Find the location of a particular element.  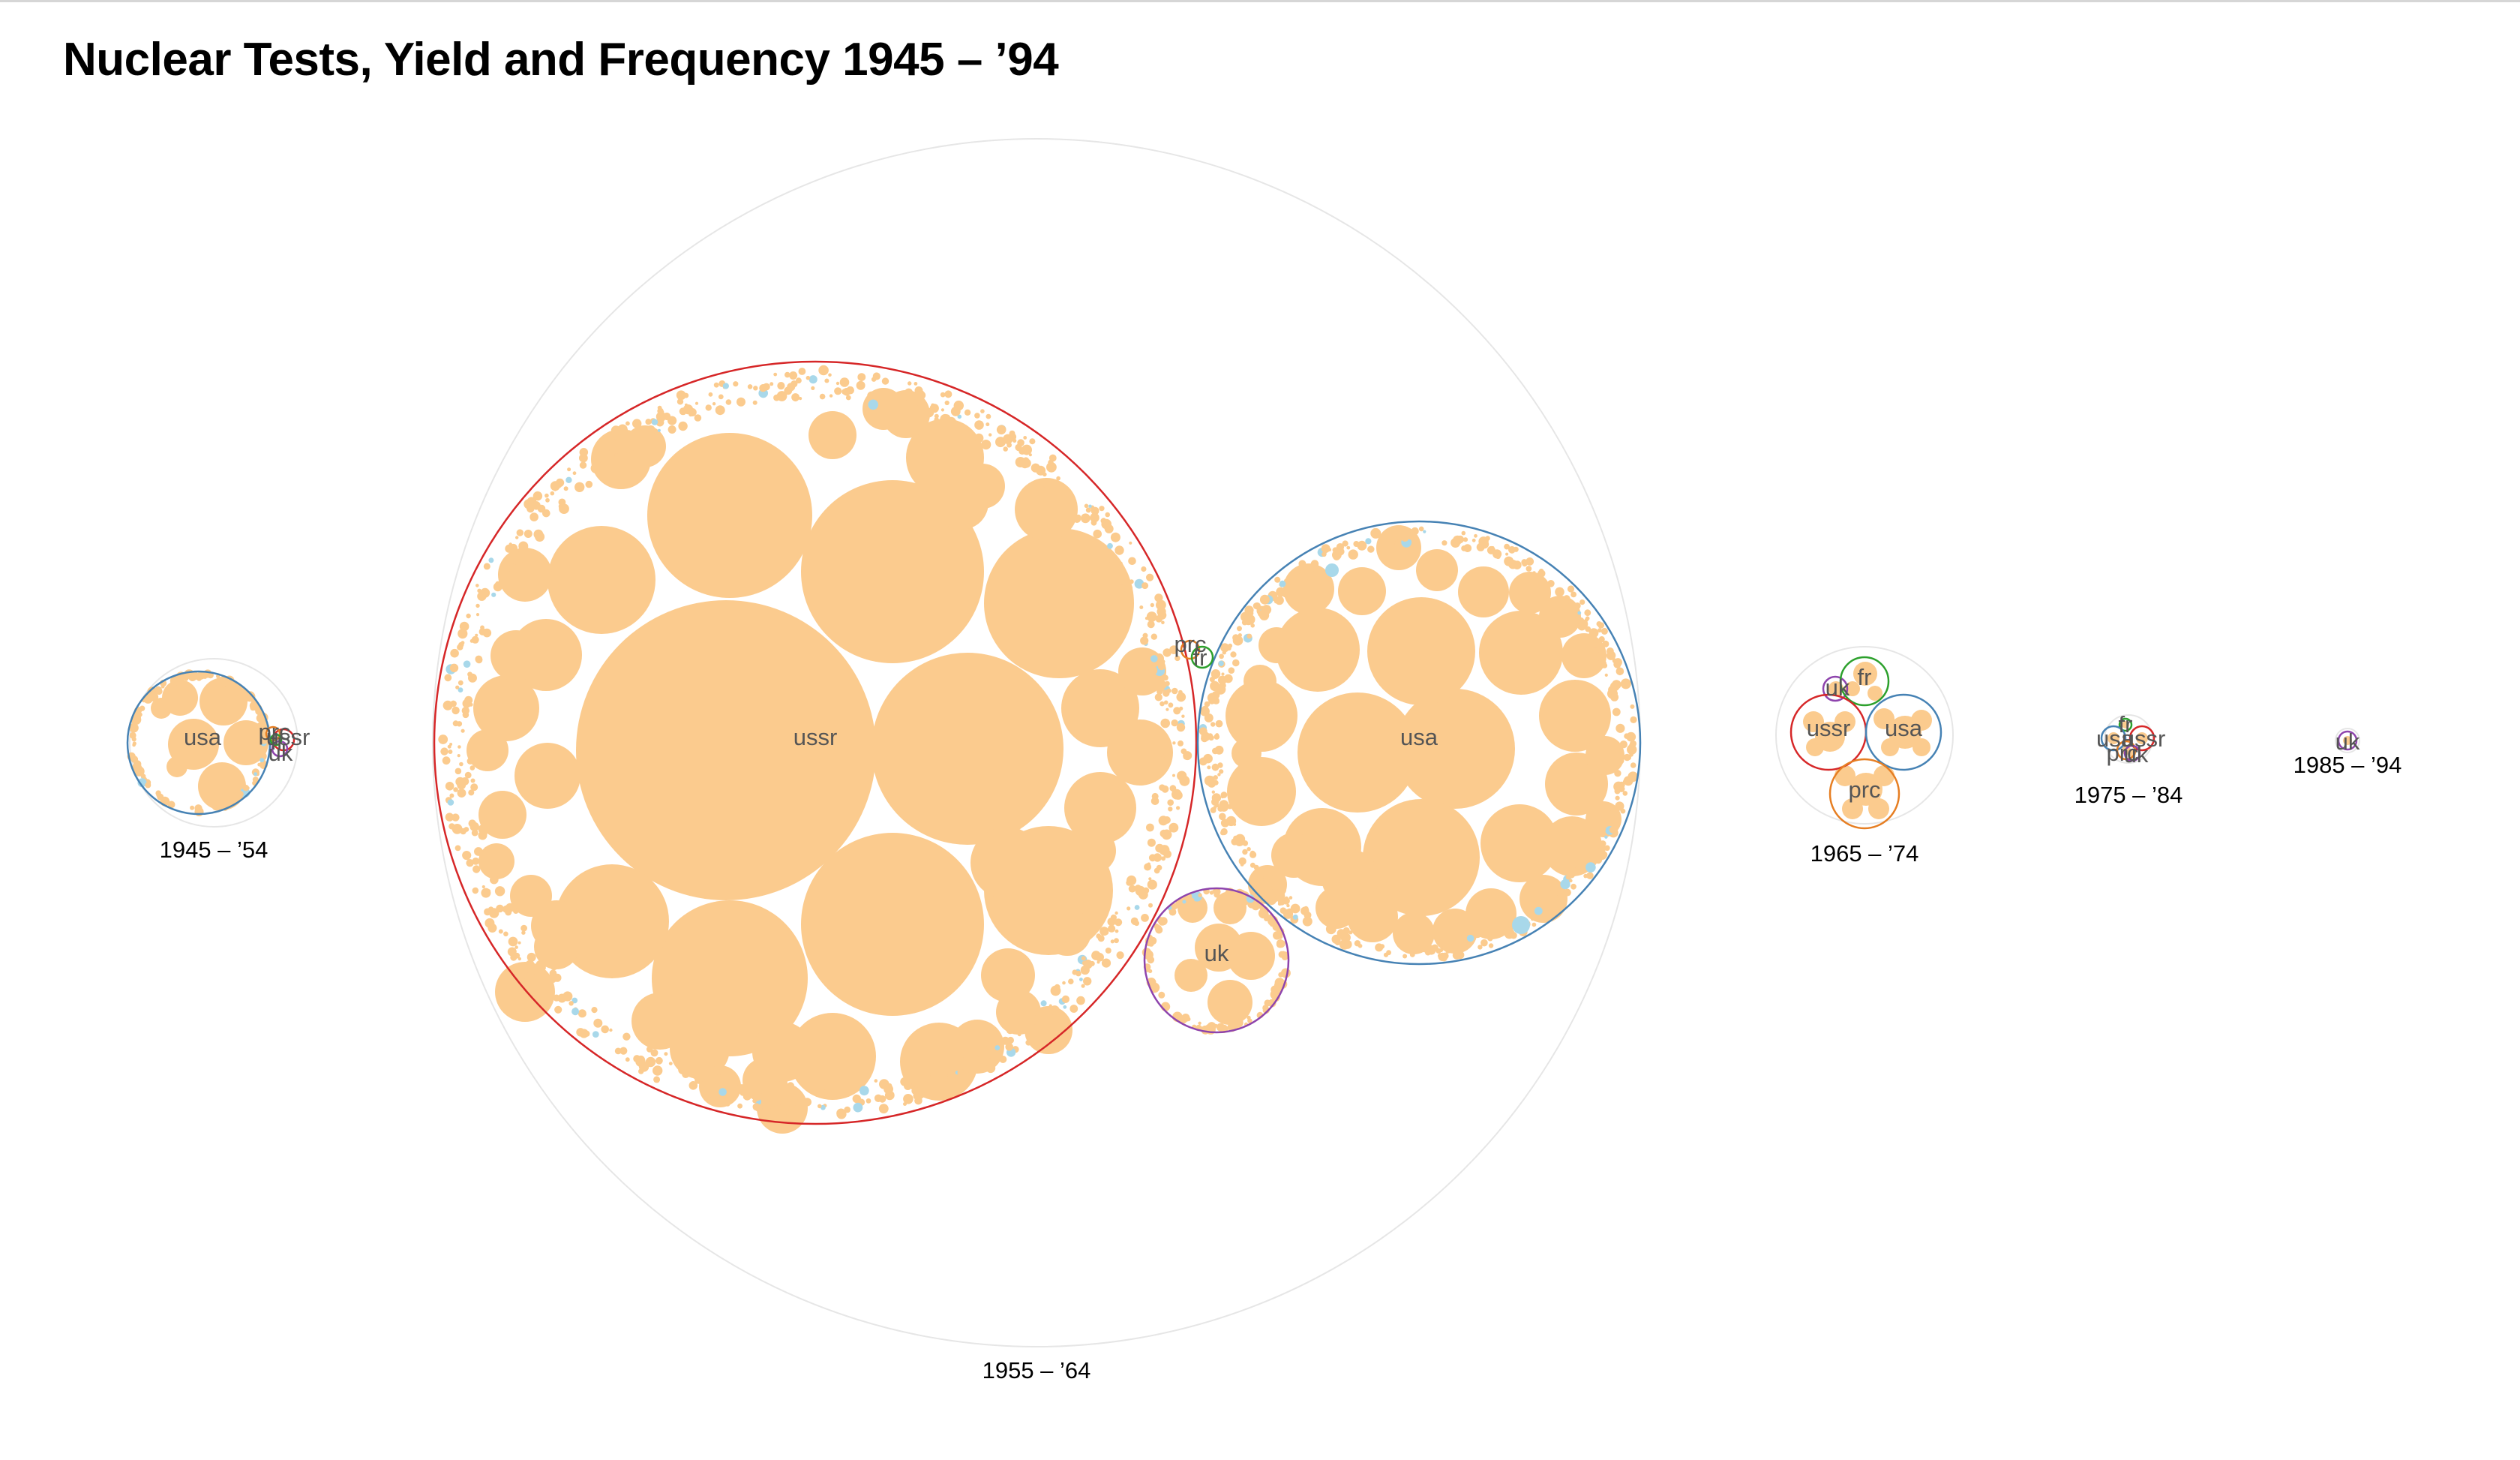

country-label-usa: usa is located at coordinates (1904, 728).